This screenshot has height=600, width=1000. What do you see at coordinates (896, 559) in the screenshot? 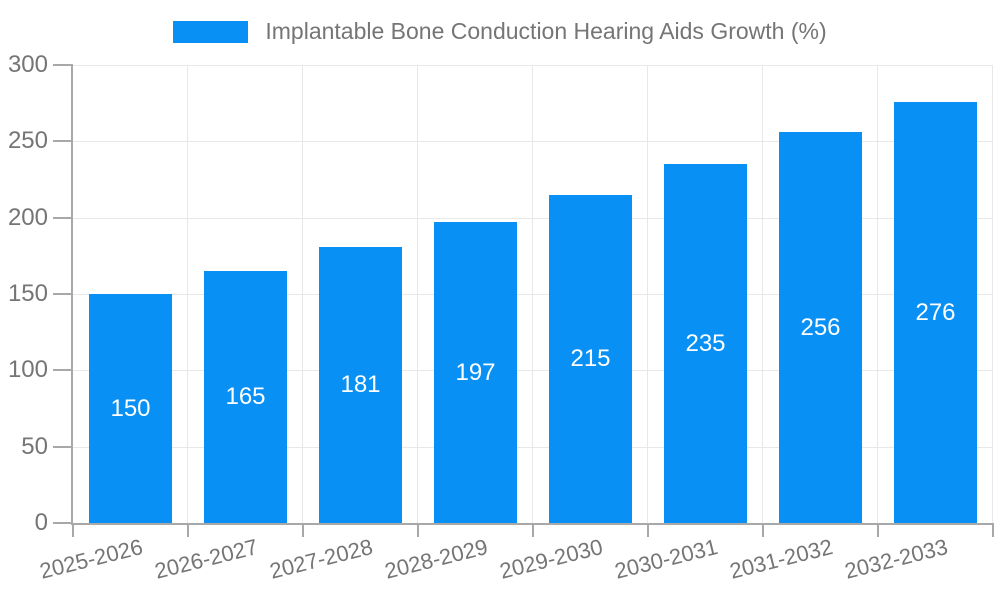
I see `x-tick-label: 2032-2033` at bounding box center [896, 559].